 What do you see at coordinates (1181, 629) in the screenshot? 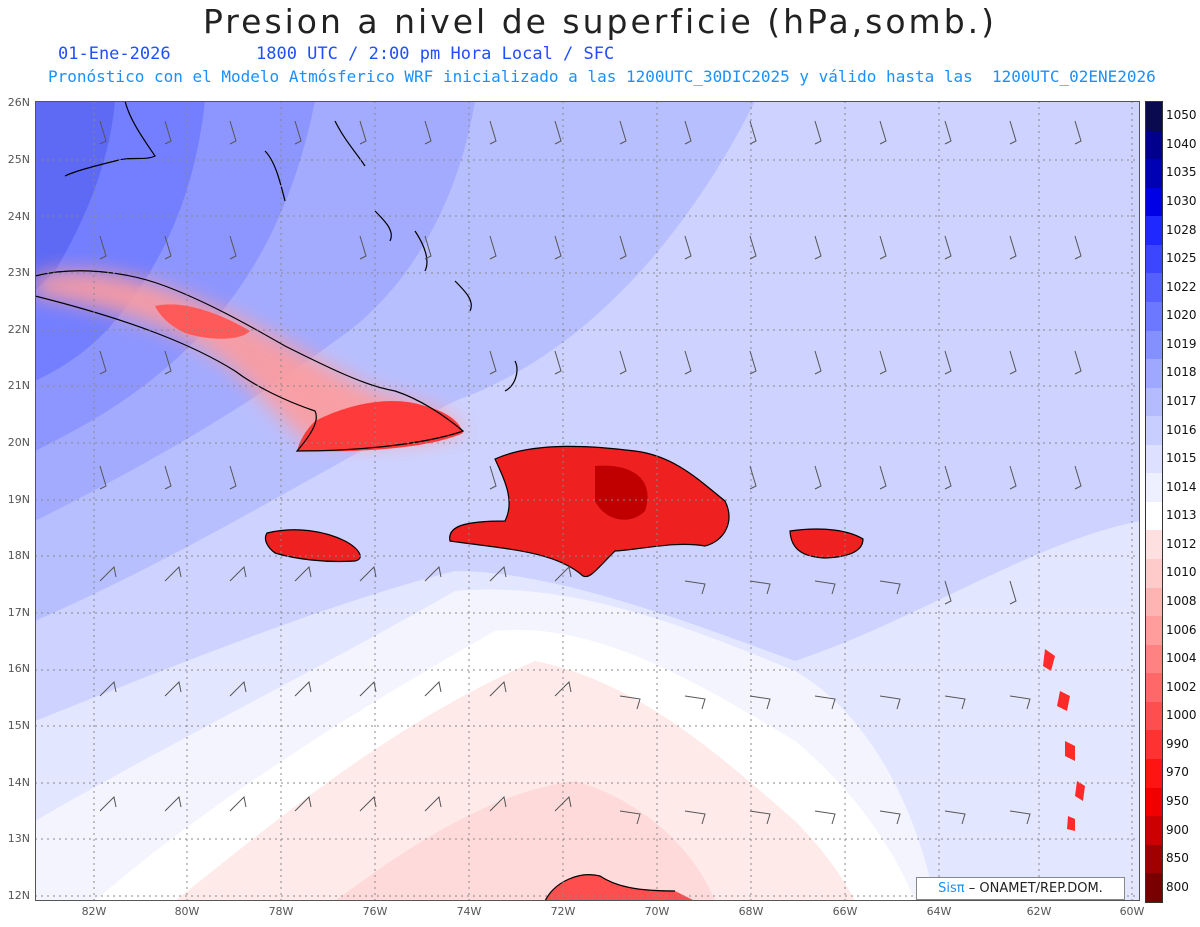
I see `colorbar-label: 1006` at bounding box center [1181, 629].